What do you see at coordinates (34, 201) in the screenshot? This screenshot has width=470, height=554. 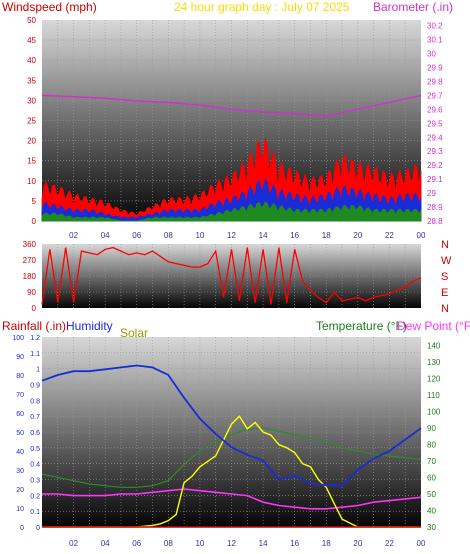 I see `y-tick-label: 5` at bounding box center [34, 201].